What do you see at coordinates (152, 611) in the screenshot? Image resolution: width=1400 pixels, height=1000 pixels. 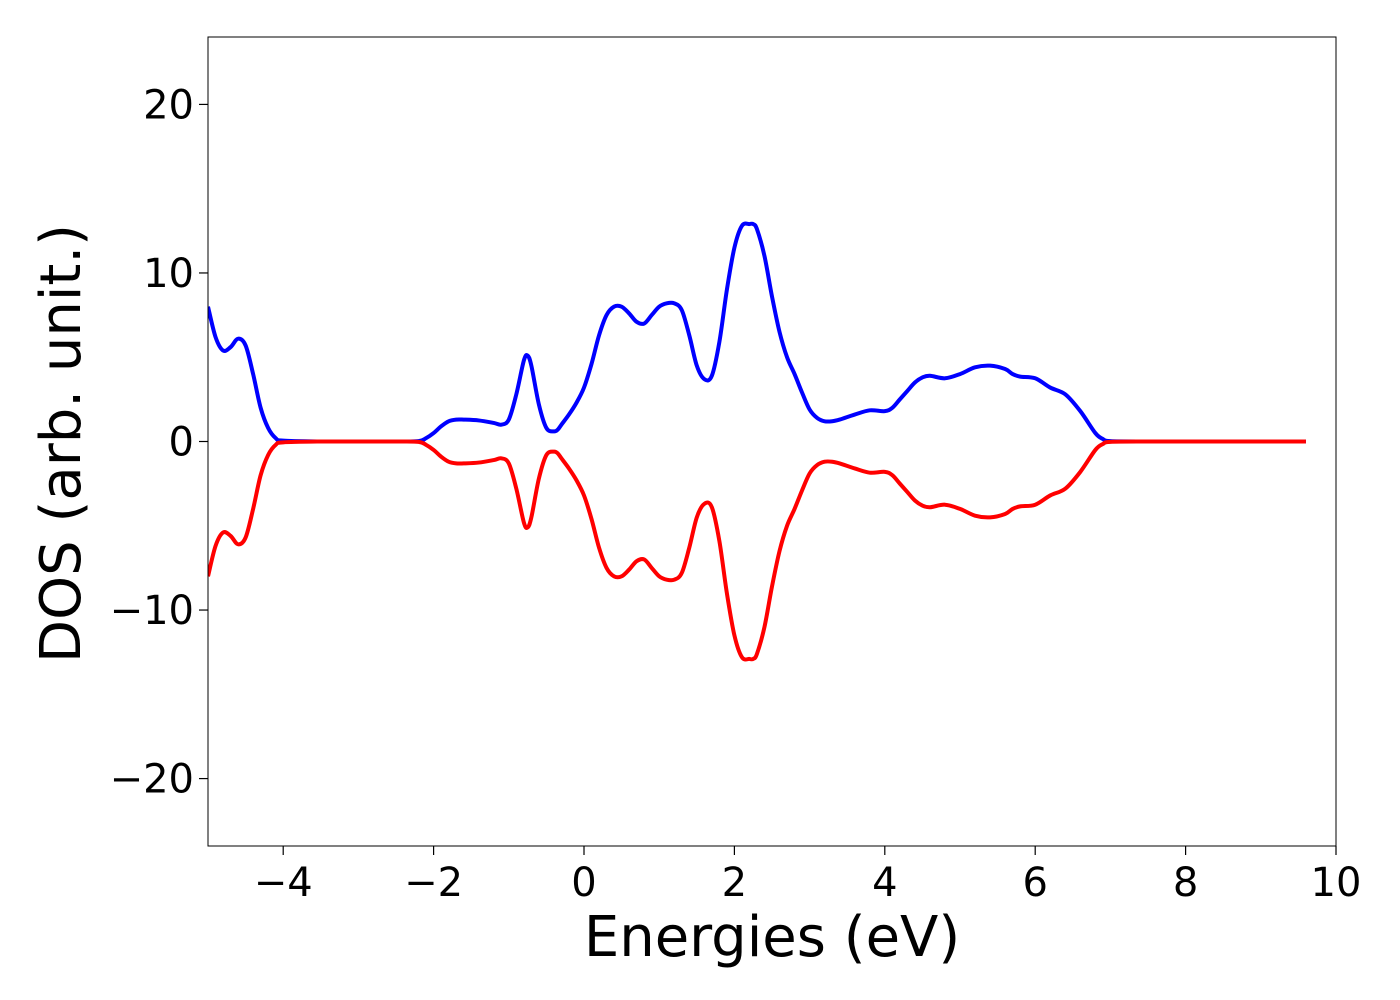 I see `y-tick-label: −10` at bounding box center [152, 611].